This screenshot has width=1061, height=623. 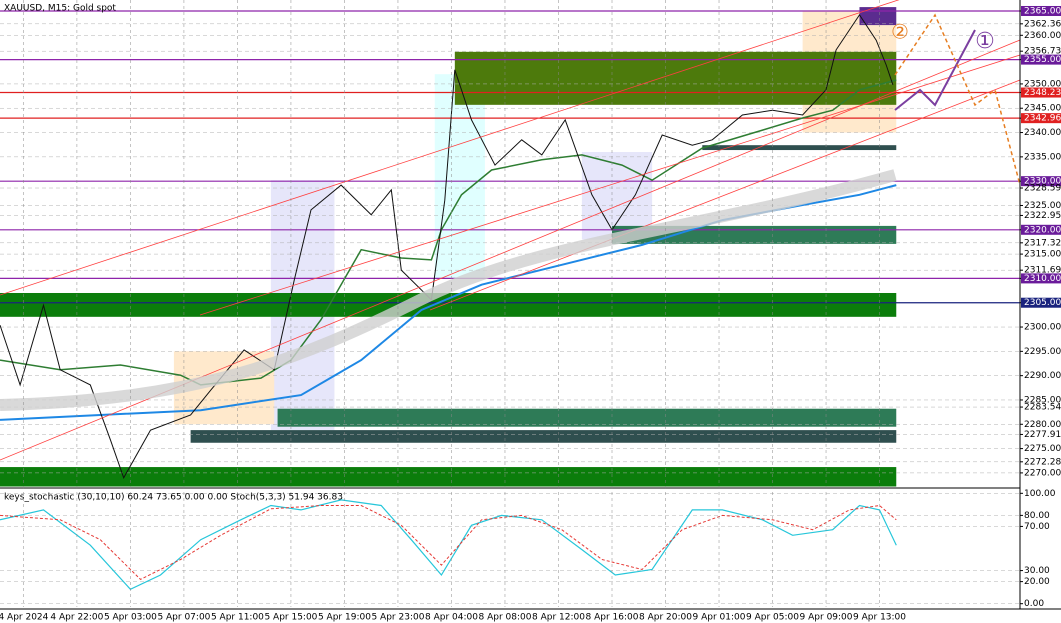 What do you see at coordinates (76, 618) in the screenshot?
I see `x-tick-label: 4 Apr 22:00` at bounding box center [76, 618].